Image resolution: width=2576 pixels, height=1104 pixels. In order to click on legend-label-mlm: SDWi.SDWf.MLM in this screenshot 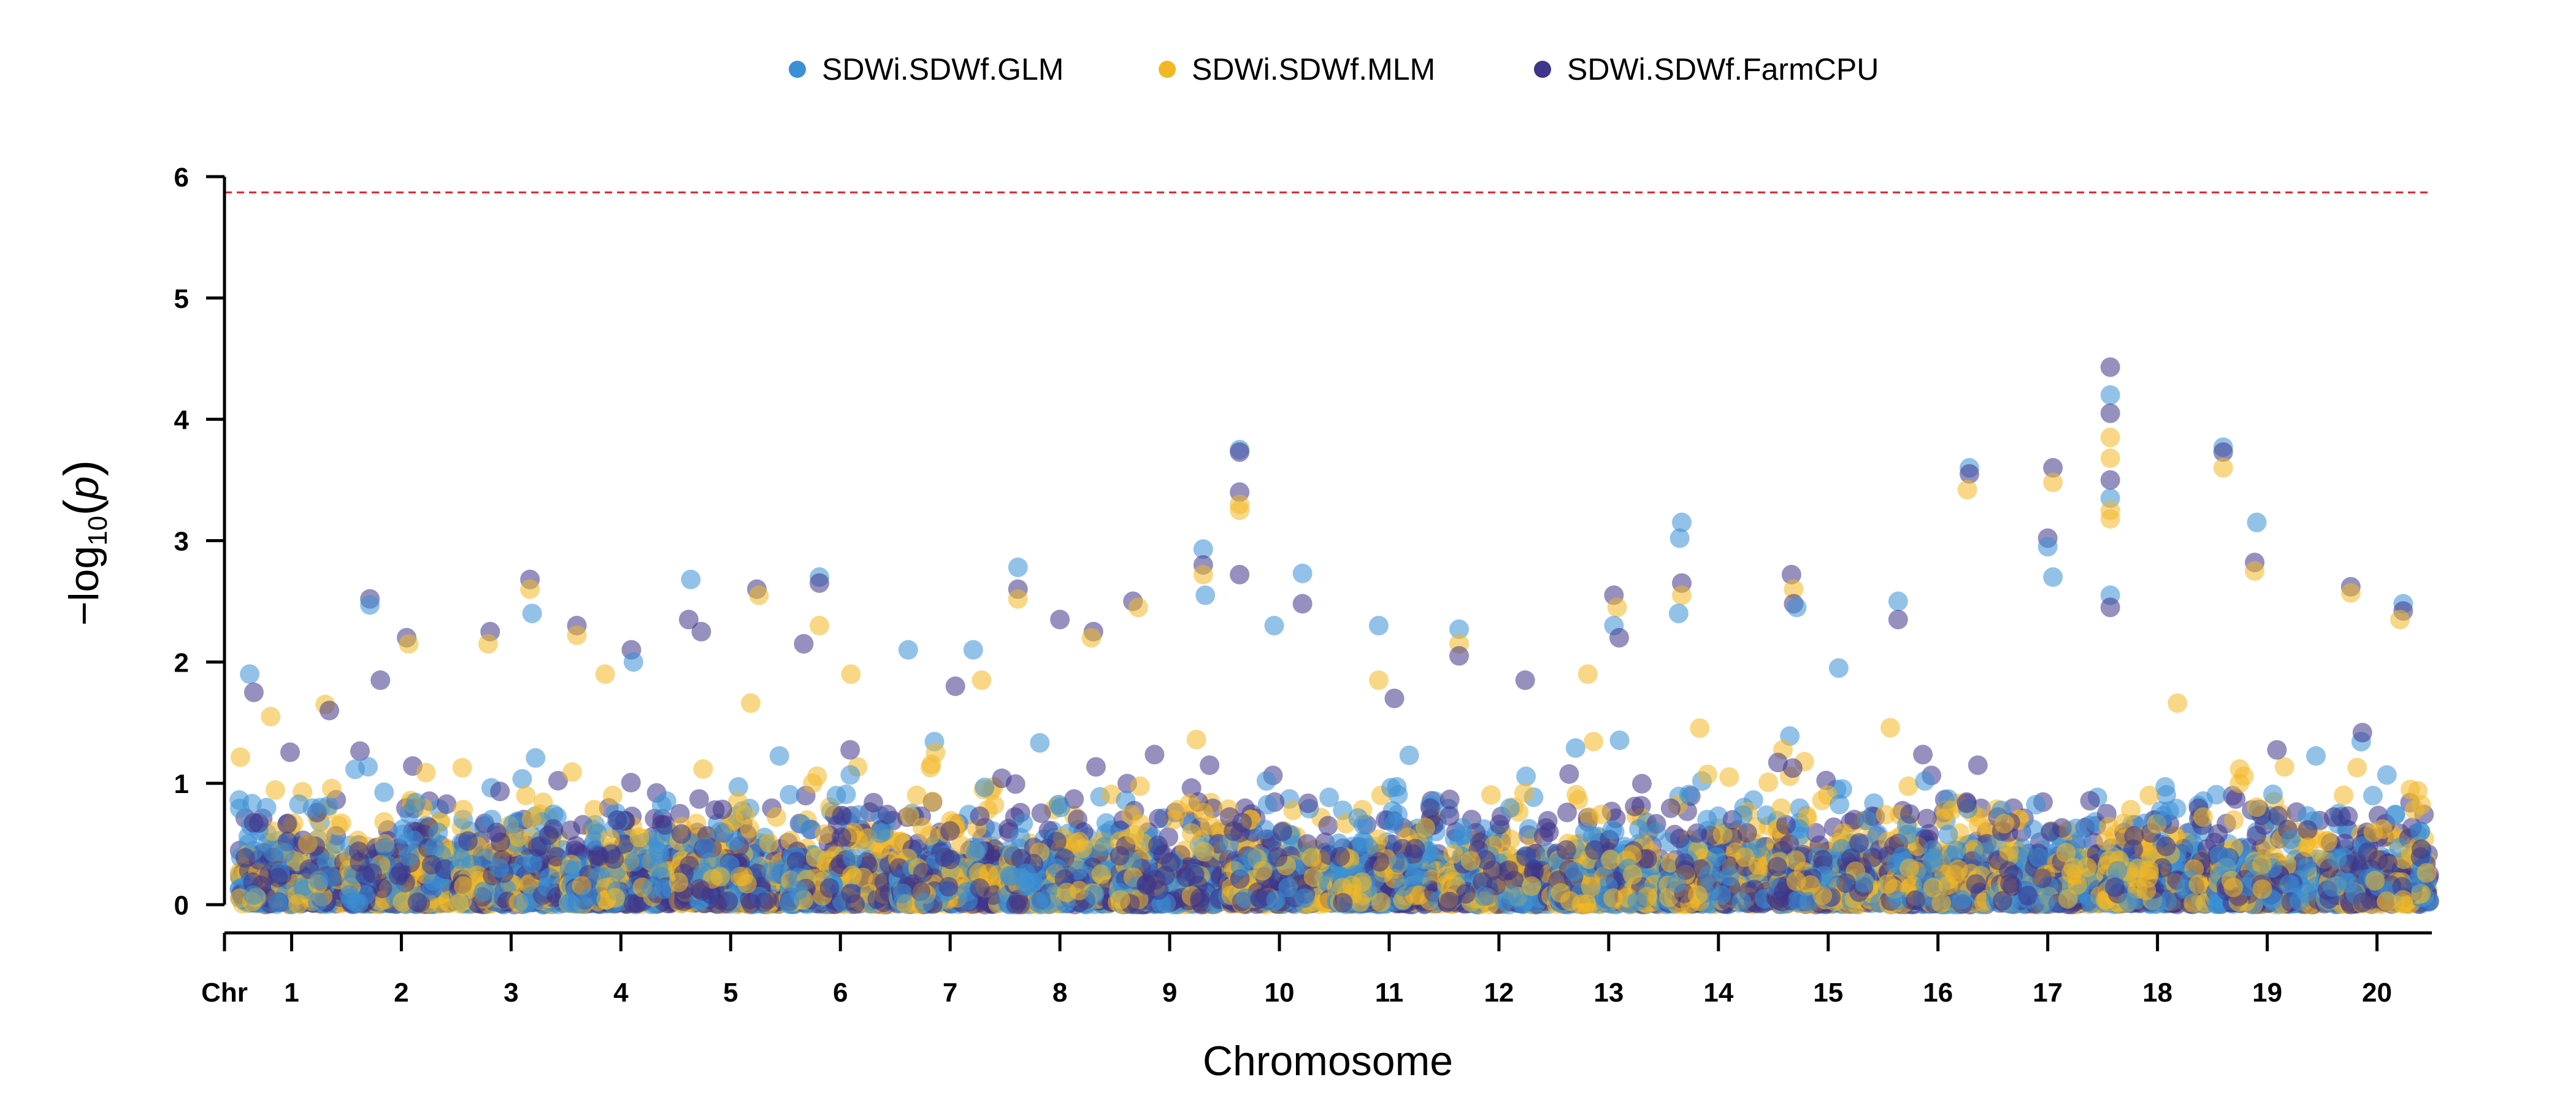, I will do `click(1313, 69)`.